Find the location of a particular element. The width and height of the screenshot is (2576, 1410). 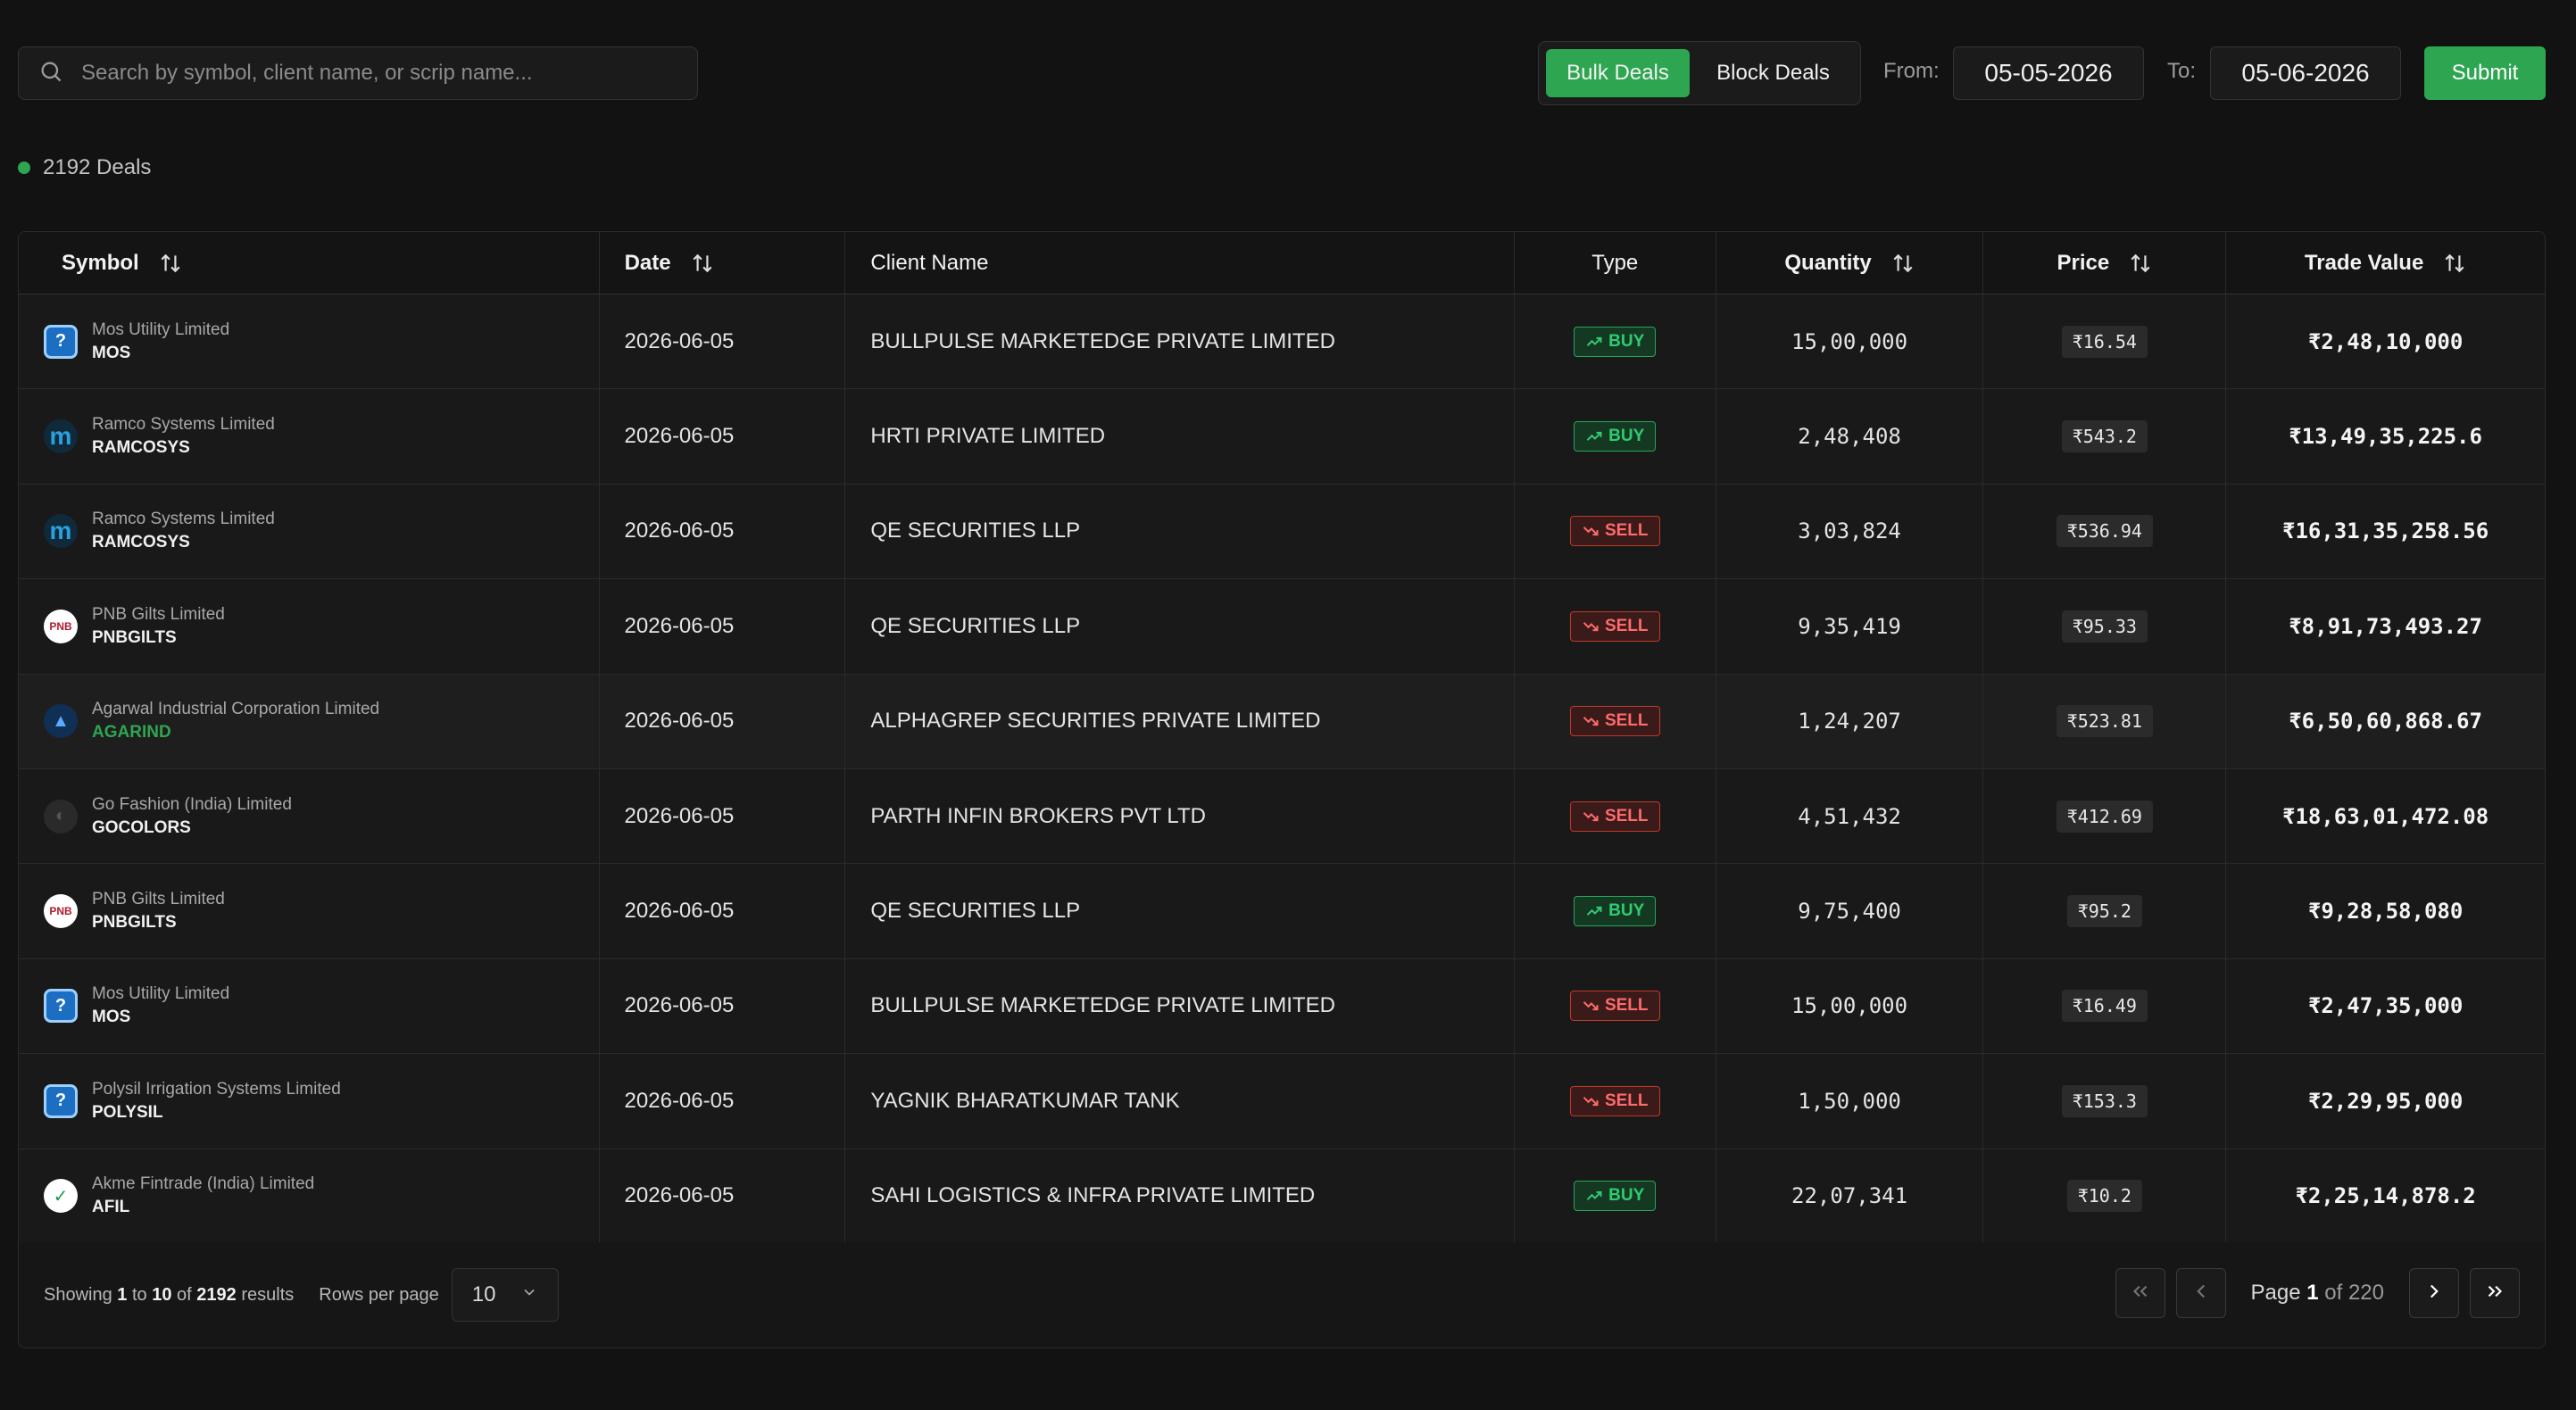

date-cell: 2026-06-05 is located at coordinates (723, 626).